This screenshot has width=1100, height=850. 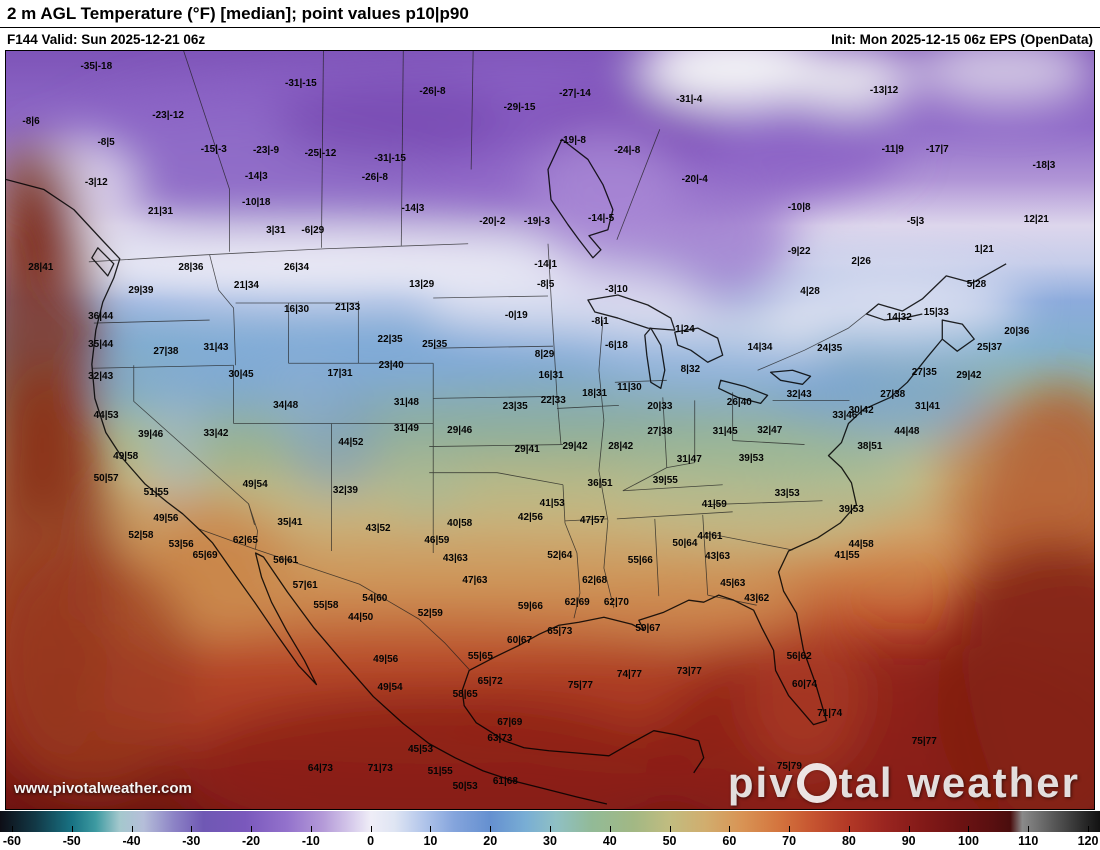 I want to click on point-value: -23|-9, so click(x=266, y=151).